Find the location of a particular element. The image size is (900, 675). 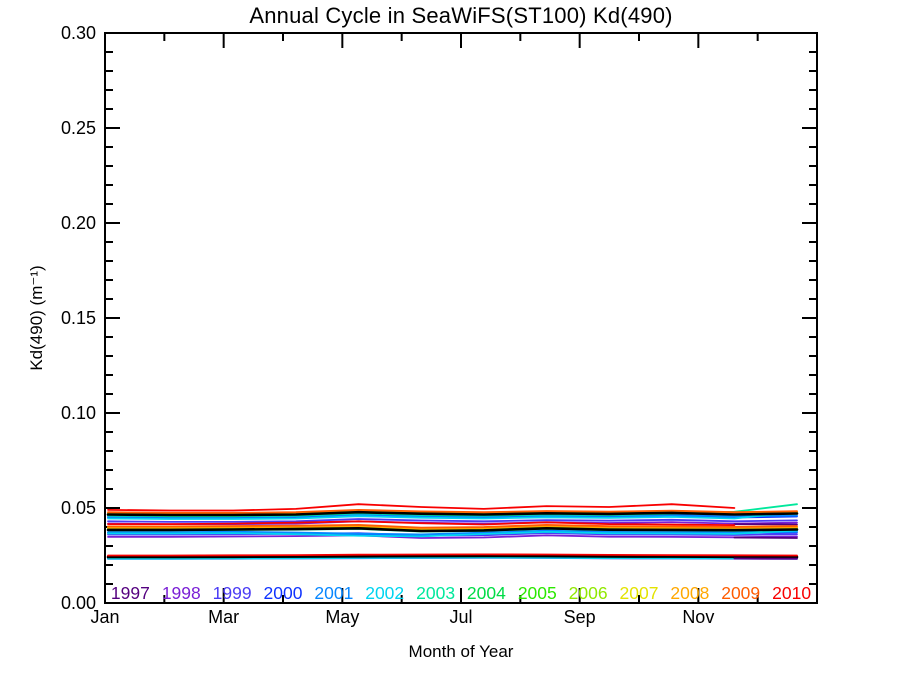

series-line-2010-lower is located at coordinates (452, 555).